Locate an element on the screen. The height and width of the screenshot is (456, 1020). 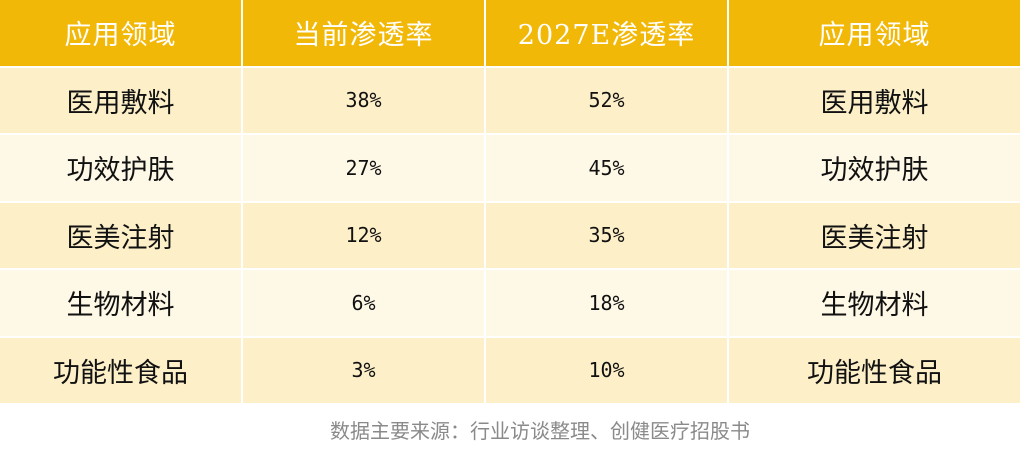
table-cell-domain-repeat: 医用敷料 is located at coordinates (874, 101).